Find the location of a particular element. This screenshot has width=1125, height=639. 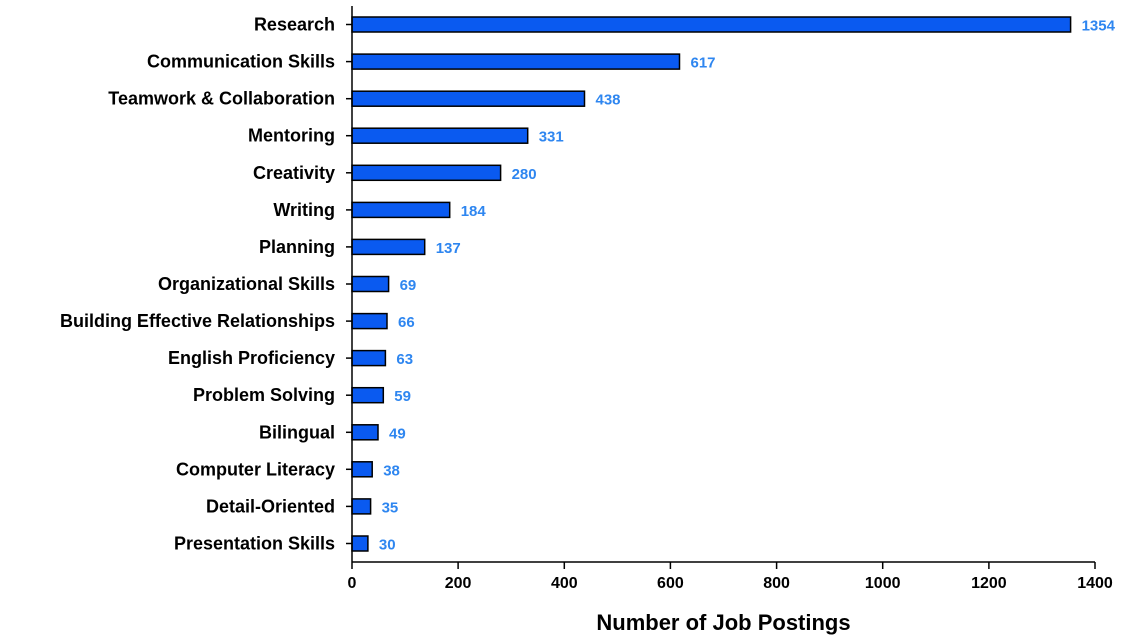

value-label-computer-literacy: 38 is located at coordinates (391, 470).